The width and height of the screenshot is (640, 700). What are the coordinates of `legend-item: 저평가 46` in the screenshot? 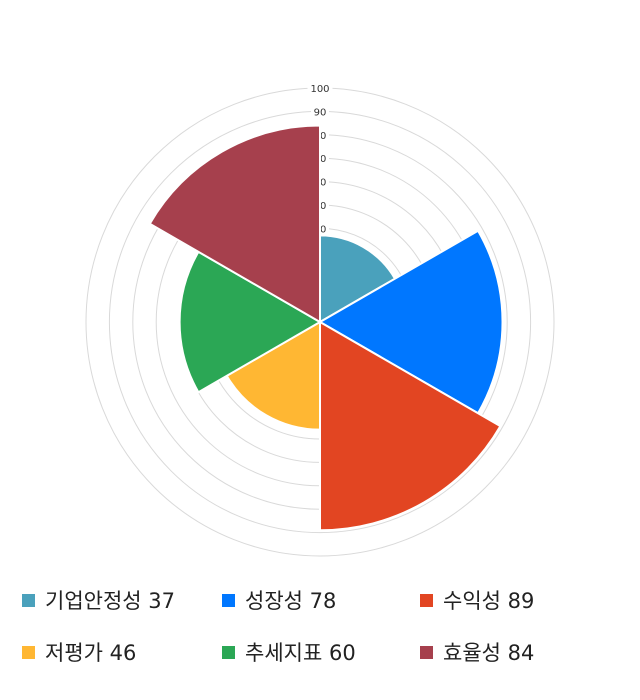 It's located at (79, 652).